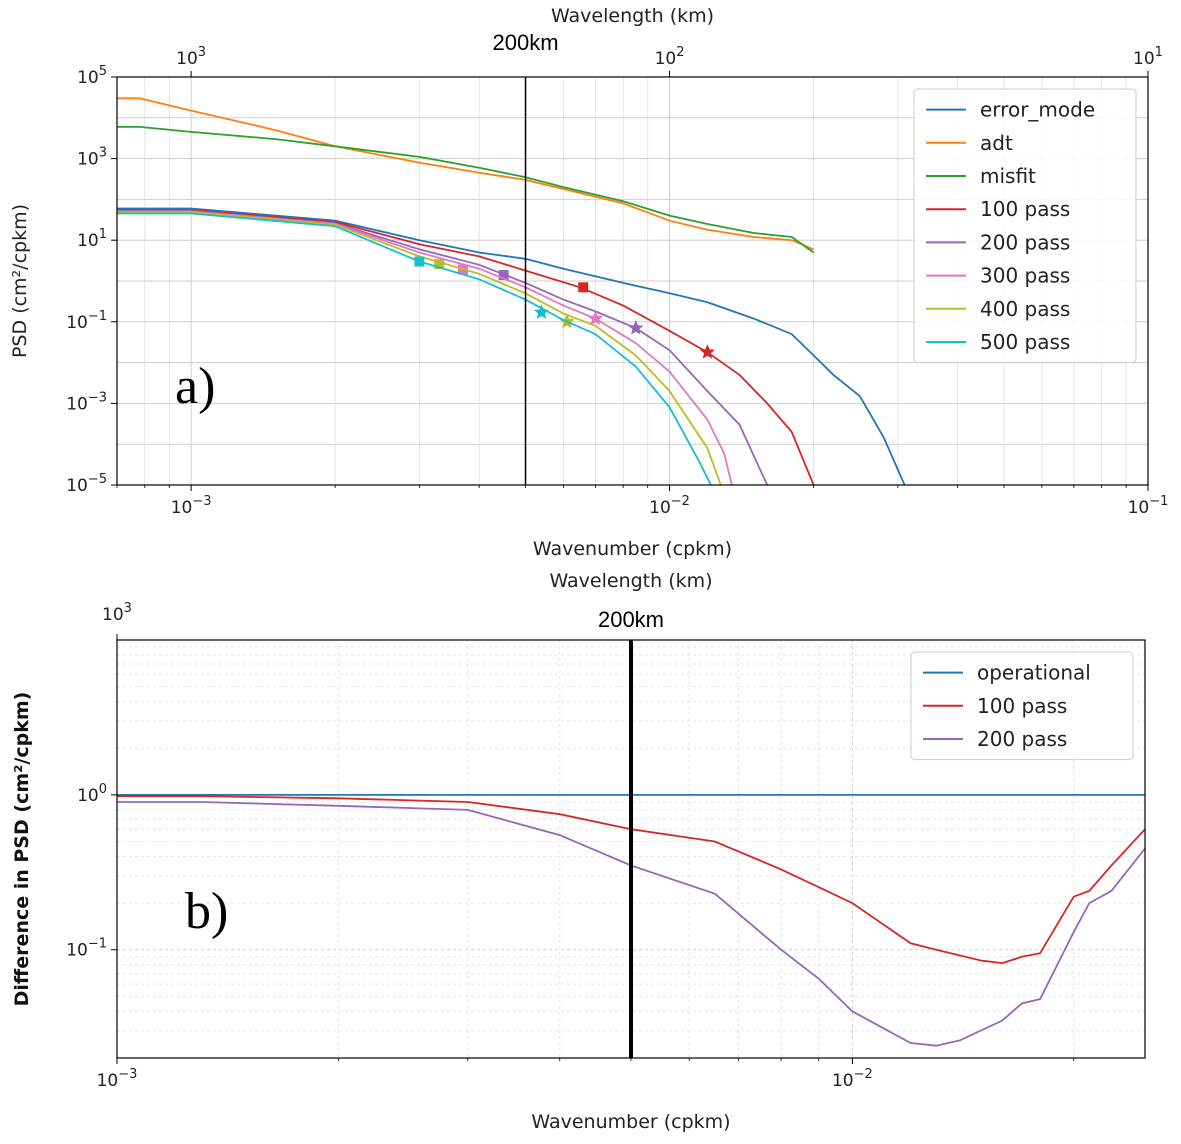 The image size is (1181, 1144). What do you see at coordinates (1148, 506) in the screenshot?
I see `x-tick-label: 10⁻¹` at bounding box center [1148, 506].